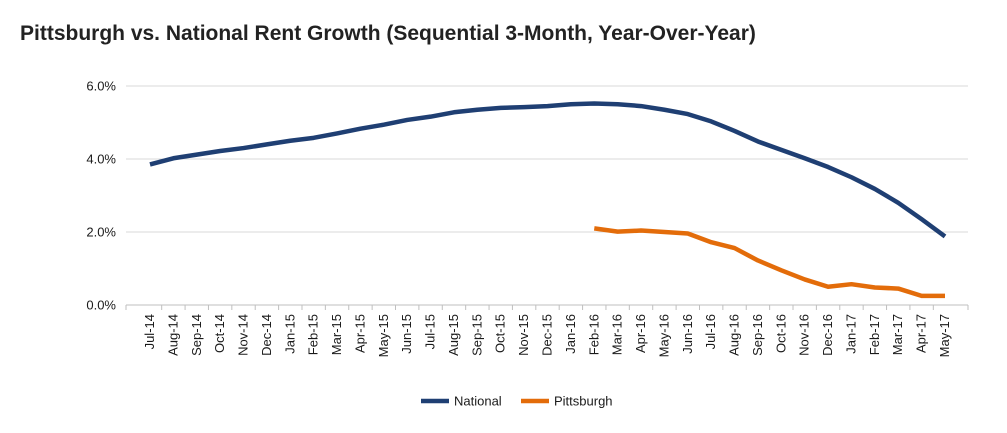 This screenshot has width=1007, height=433. I want to click on x-tick-label: Mar-15, so click(336, 334).